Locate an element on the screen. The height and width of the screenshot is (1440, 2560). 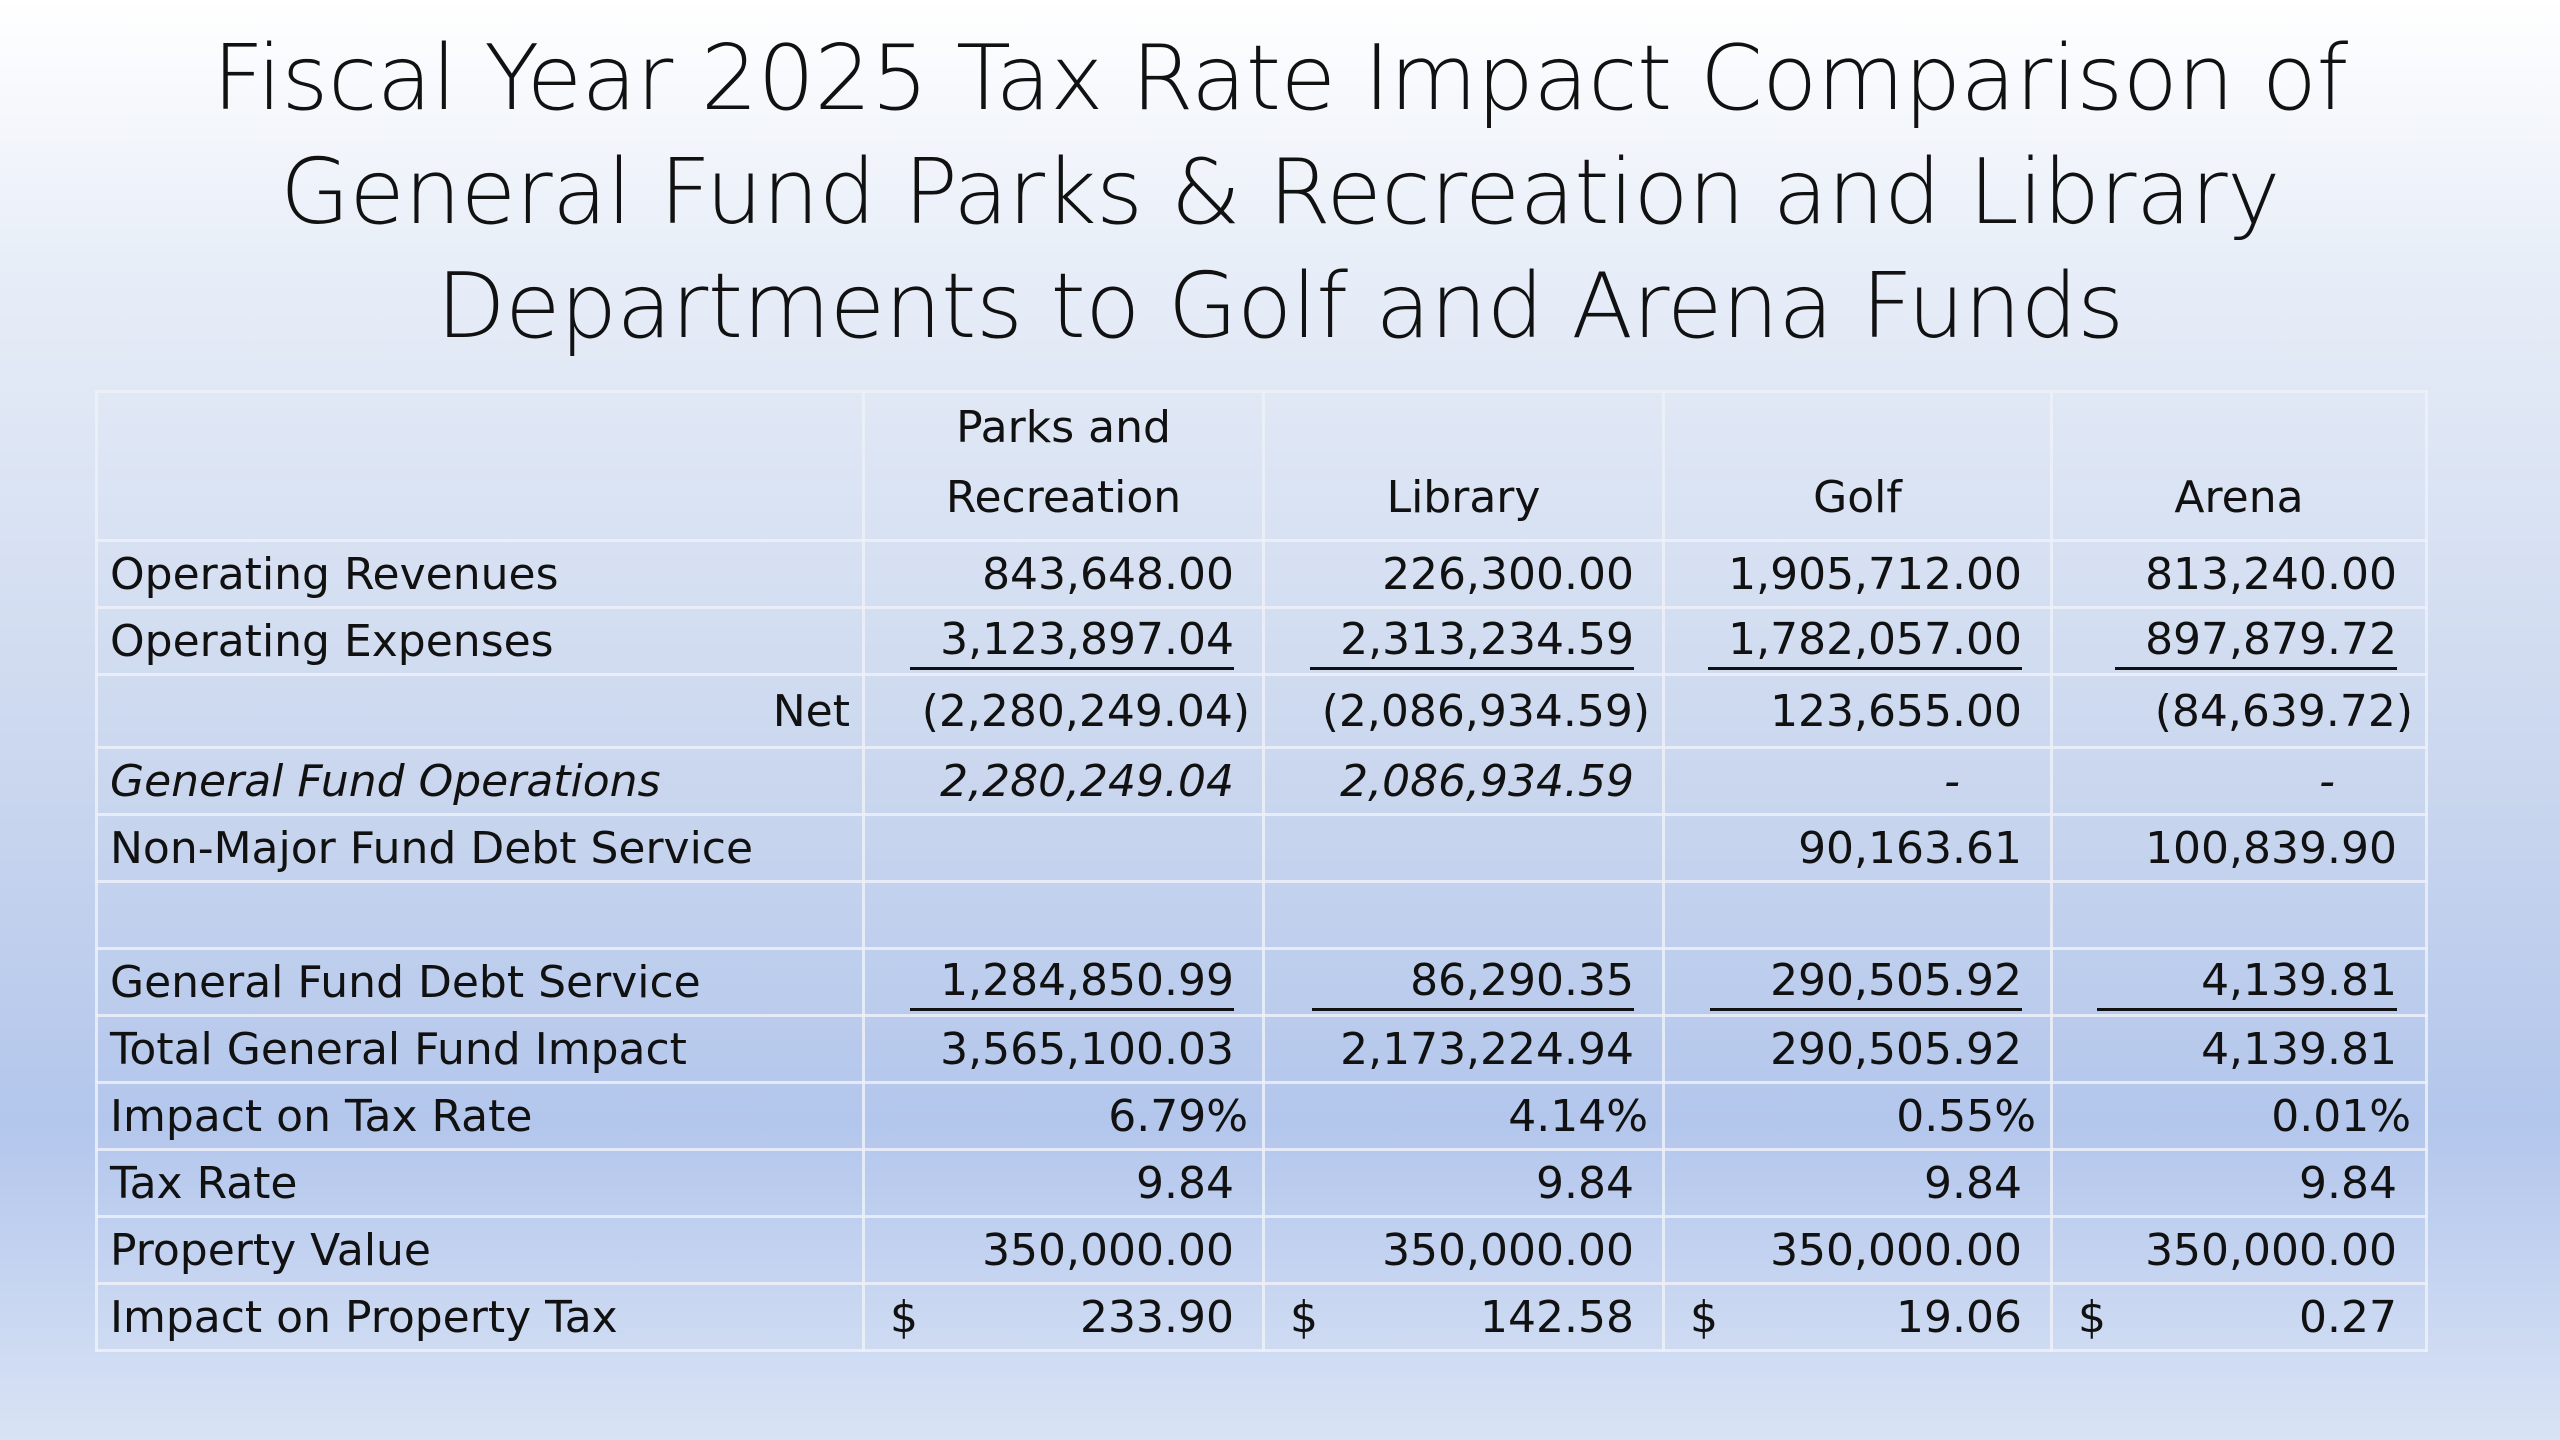
cell-library: 86,290.35 is located at coordinates (1463, 982).